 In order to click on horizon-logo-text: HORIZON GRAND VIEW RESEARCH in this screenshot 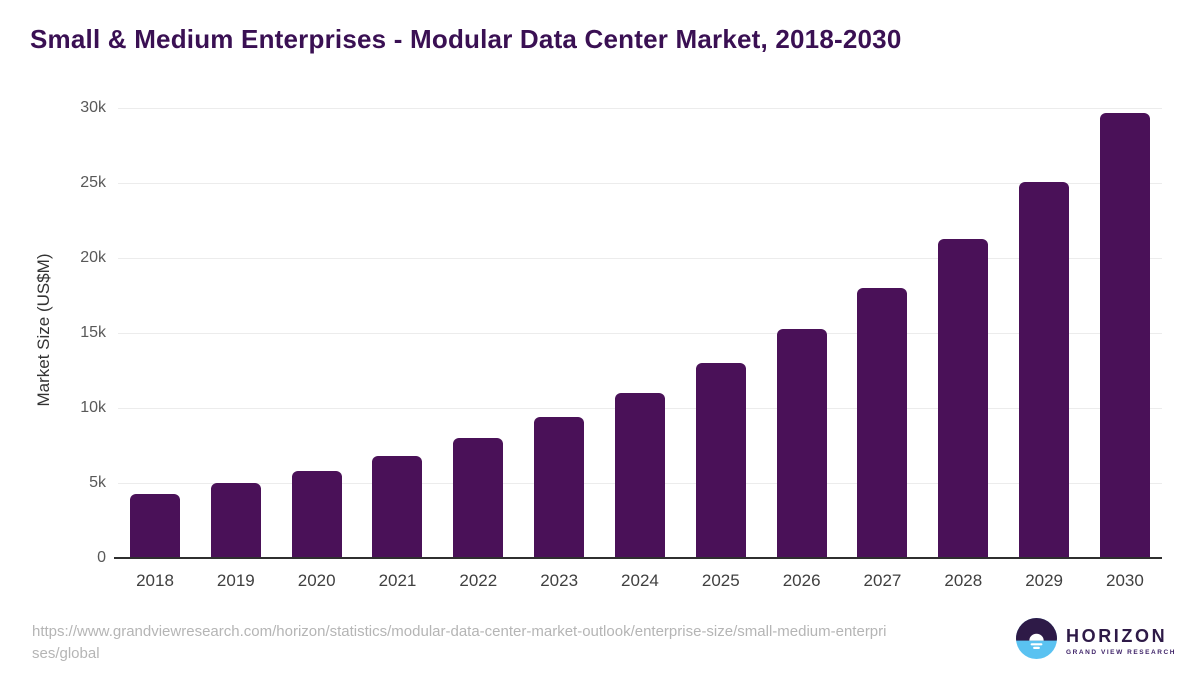, I will do `click(1121, 640)`.